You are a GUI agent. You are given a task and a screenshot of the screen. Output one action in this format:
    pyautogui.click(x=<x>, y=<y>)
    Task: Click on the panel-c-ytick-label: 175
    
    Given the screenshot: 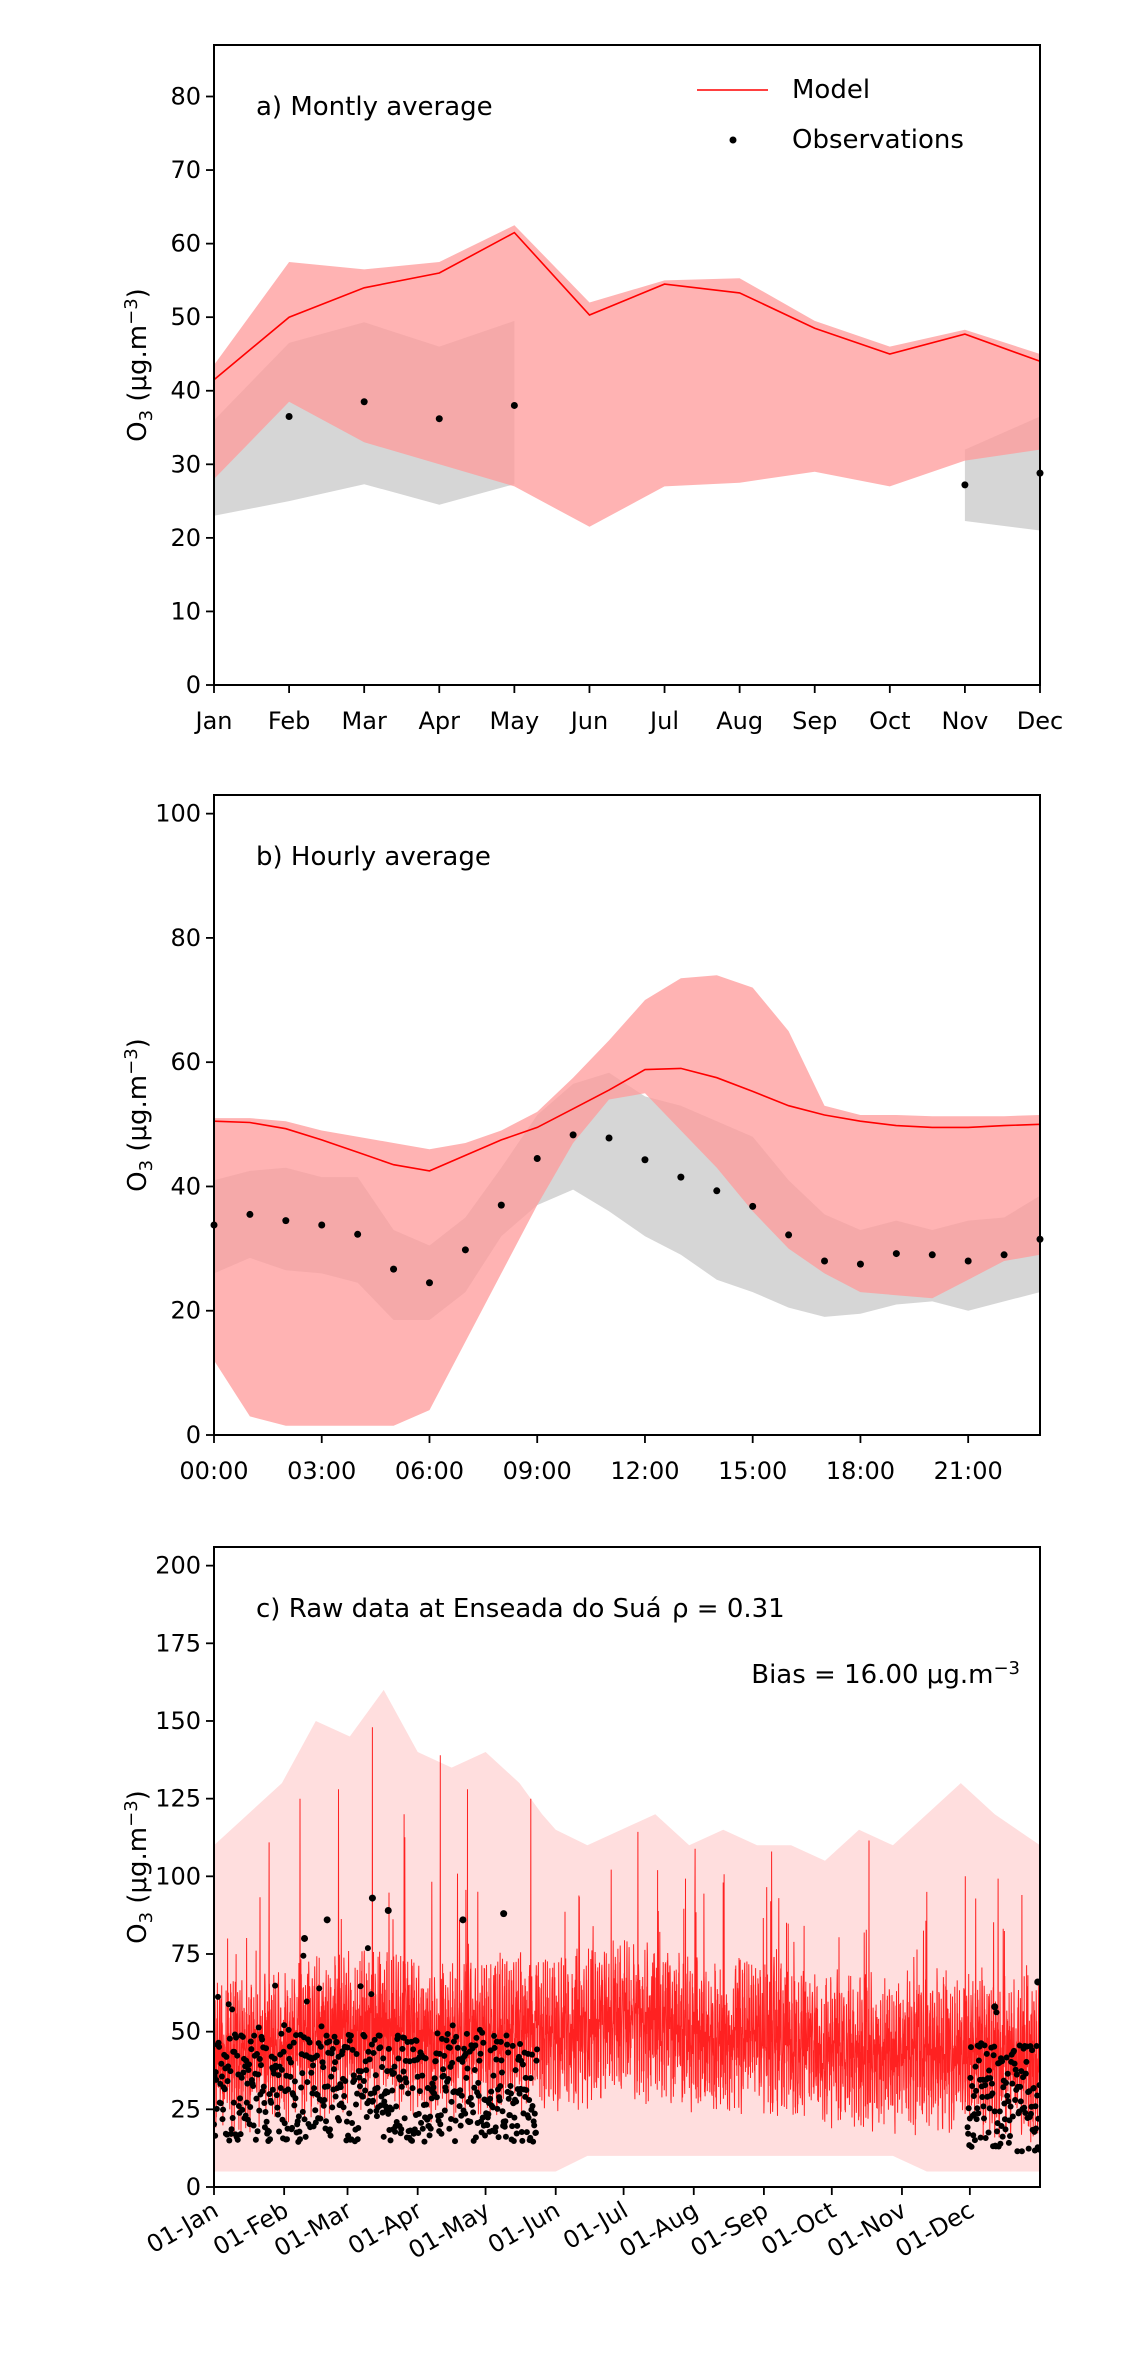 What is the action you would take?
    pyautogui.click(x=178, y=1643)
    